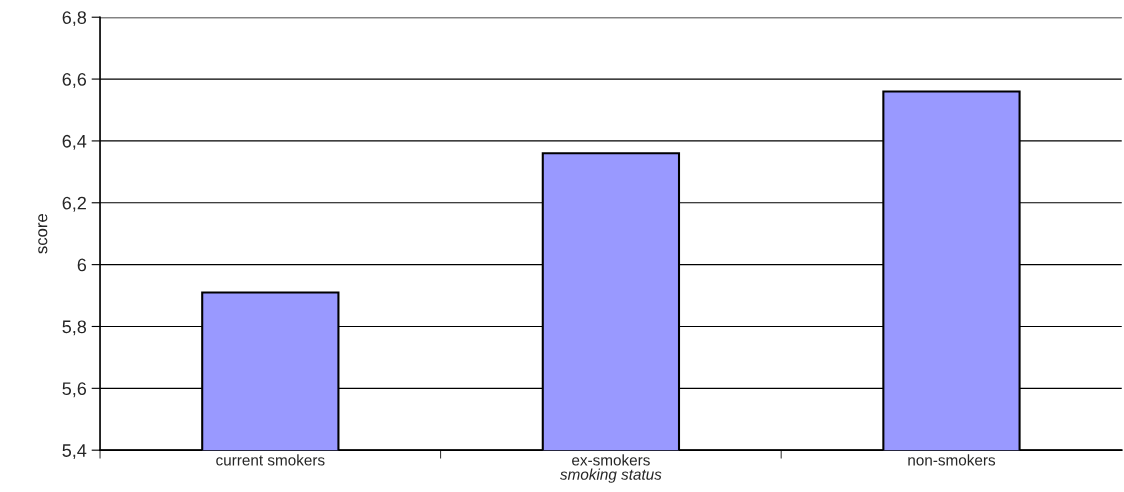 The height and width of the screenshot is (492, 1124). What do you see at coordinates (270, 460) in the screenshot?
I see `x-tick-label: current smokers` at bounding box center [270, 460].